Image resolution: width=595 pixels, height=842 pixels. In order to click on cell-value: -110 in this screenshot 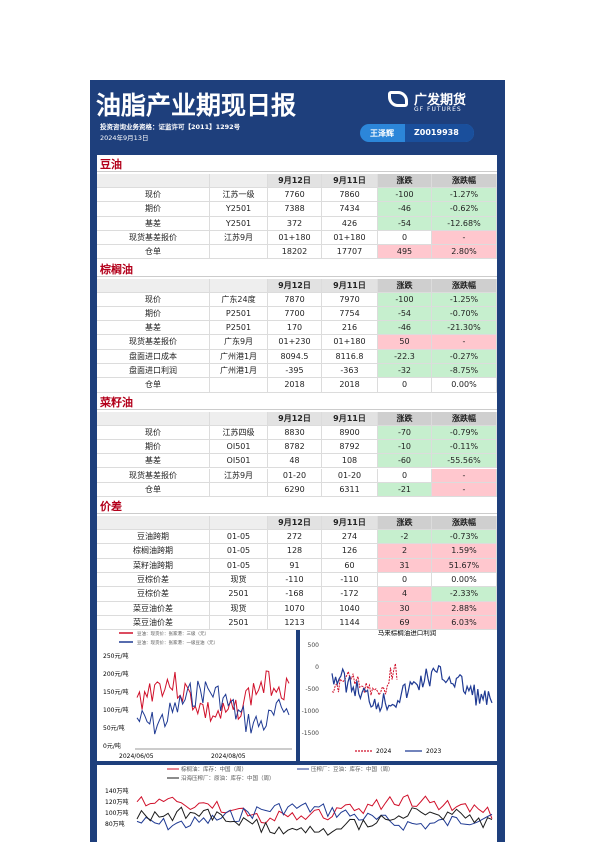, I will do `click(350, 580)`.